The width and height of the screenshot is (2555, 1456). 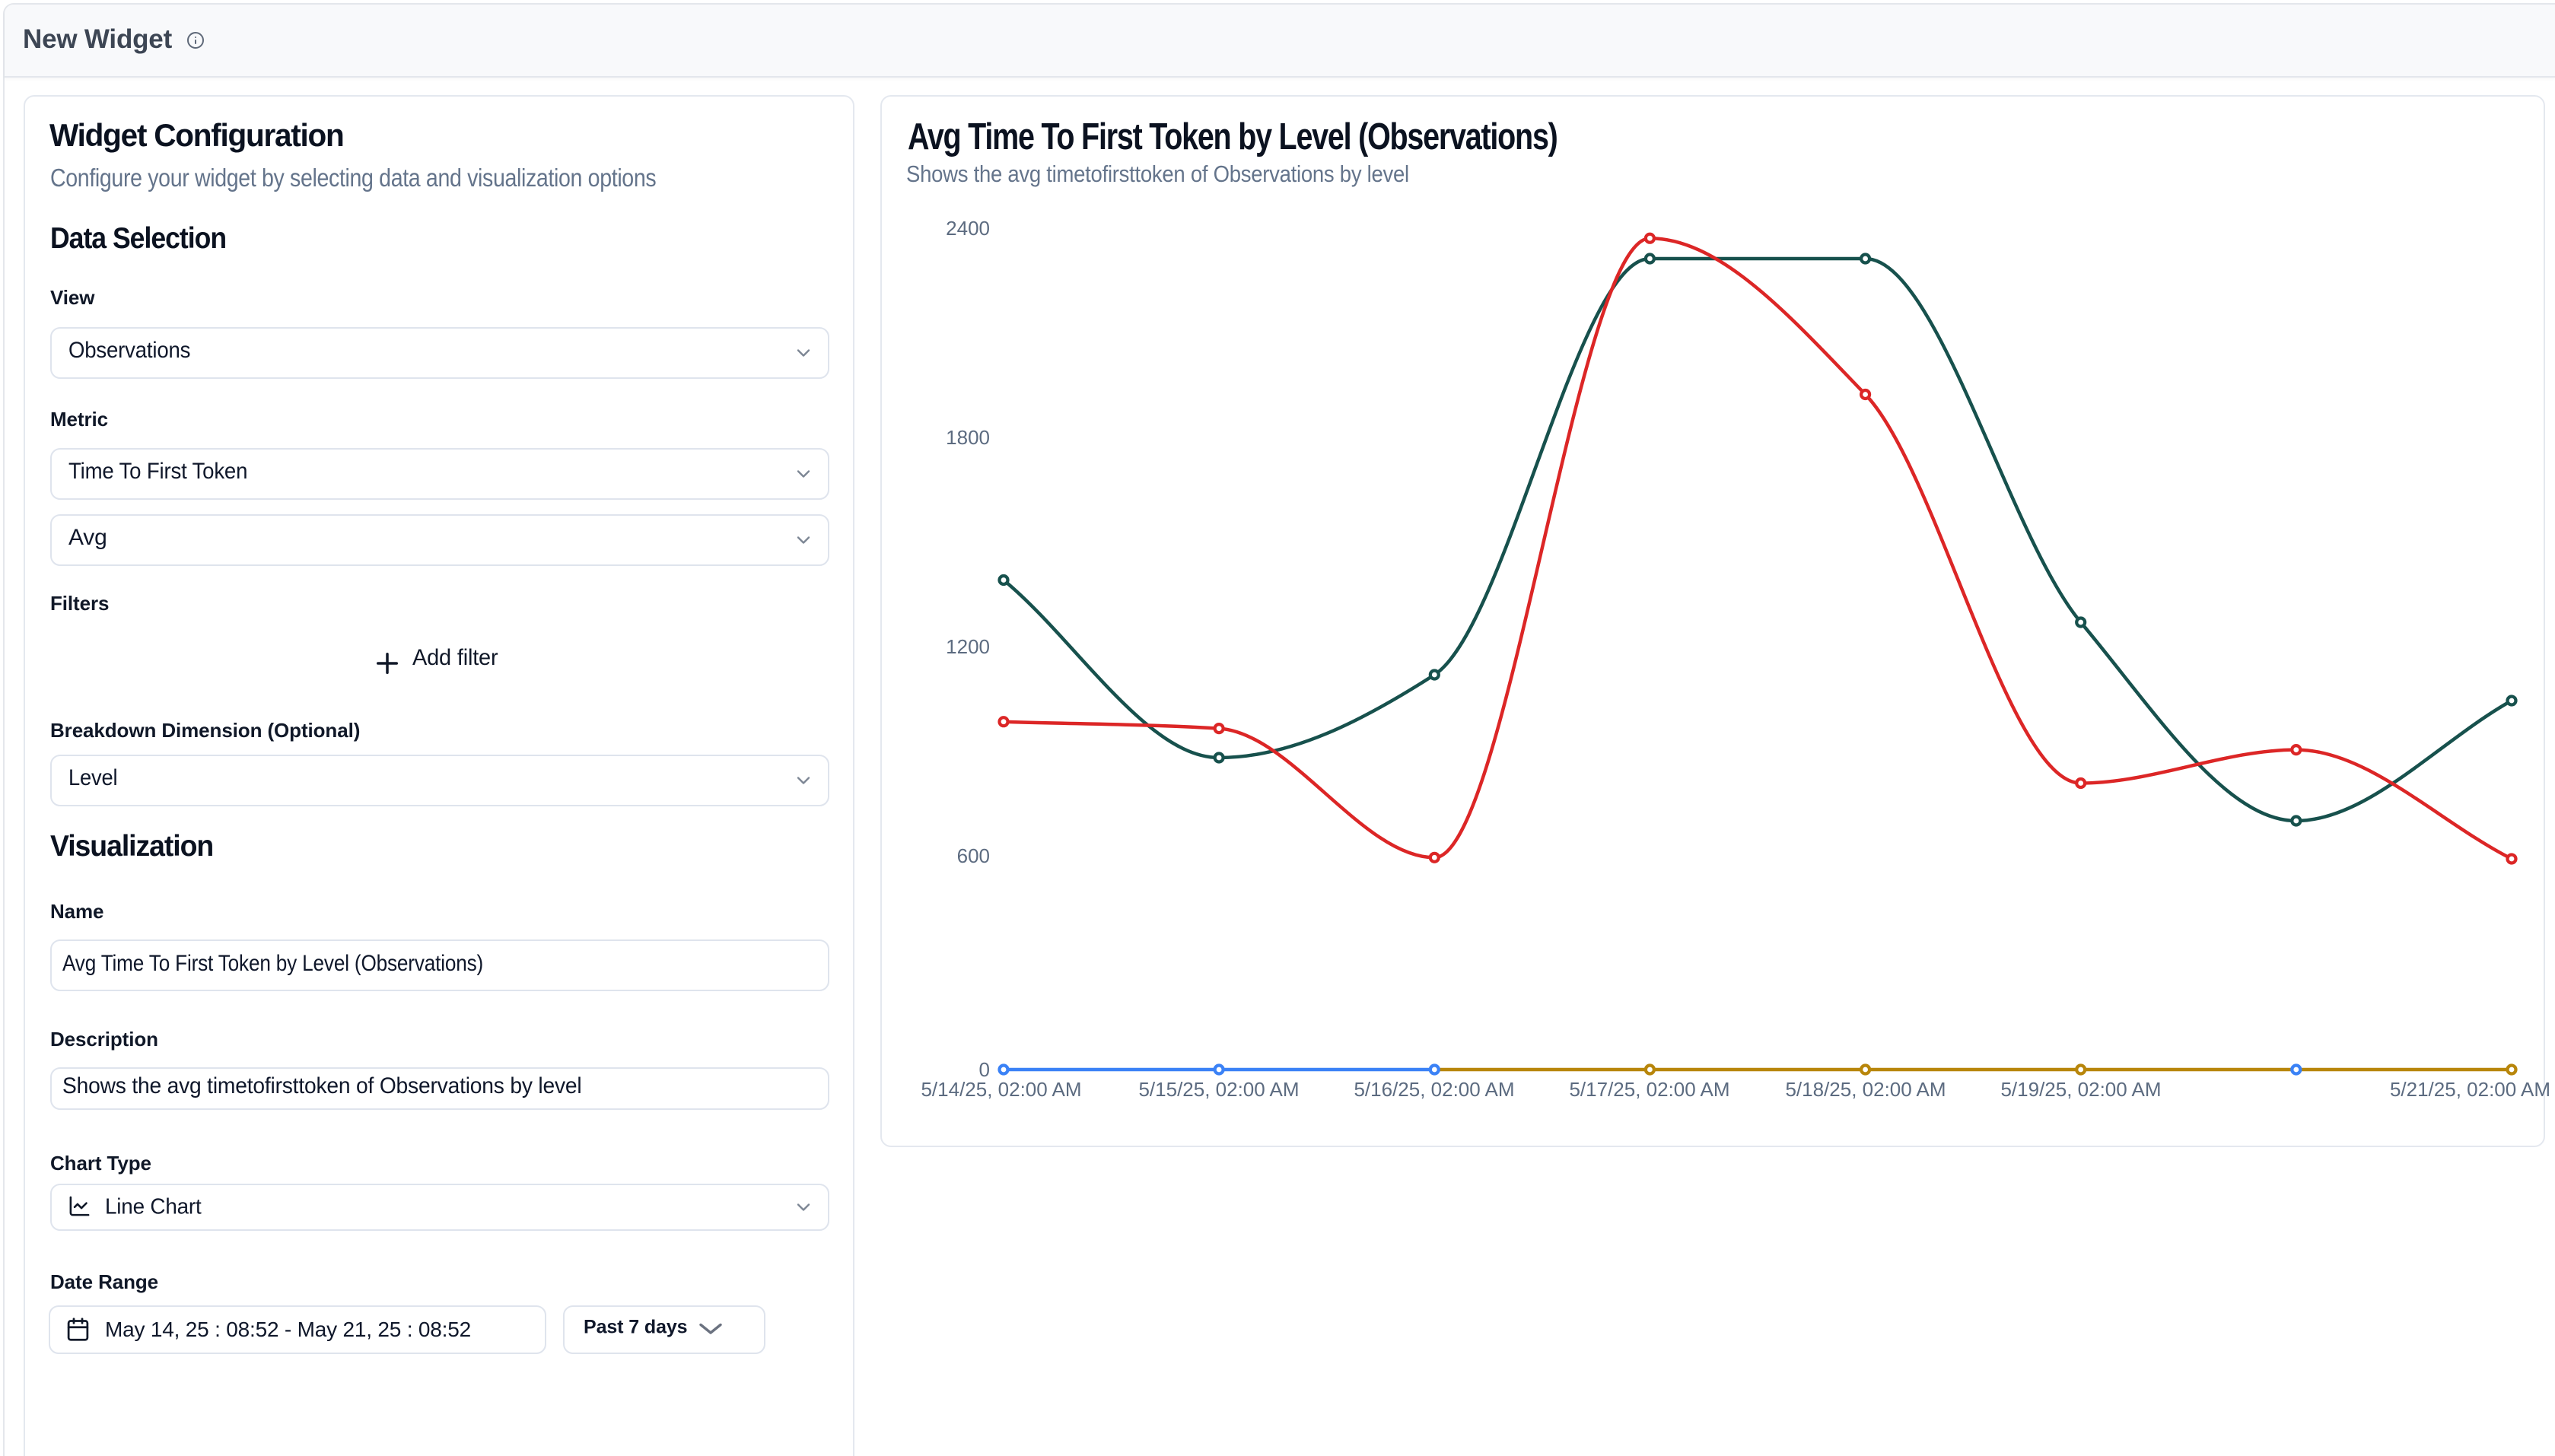 I want to click on svg-text: 5/21/25, 02:00 AM, so click(x=2470, y=1089).